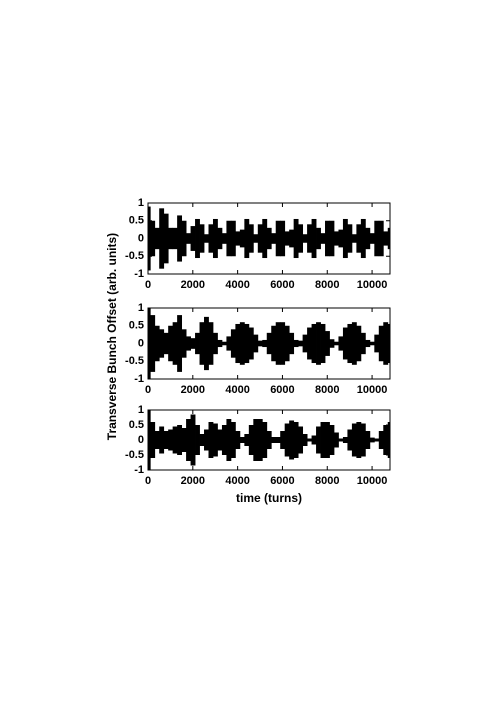  What do you see at coordinates (112, 336) in the screenshot?
I see `y-axis-label: Transverse Bunch Offset (arb. units)` at bounding box center [112, 336].